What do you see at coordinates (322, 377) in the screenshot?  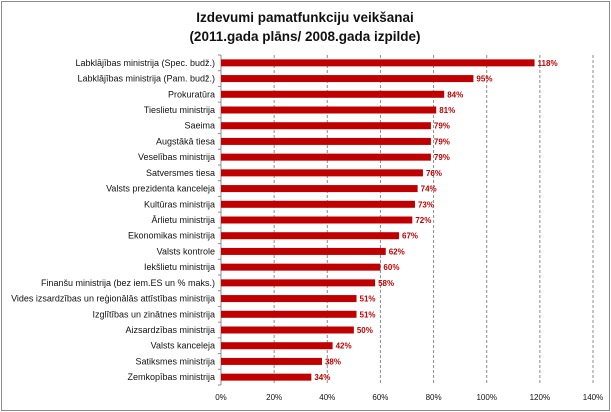 I see `data-label: 34%` at bounding box center [322, 377].